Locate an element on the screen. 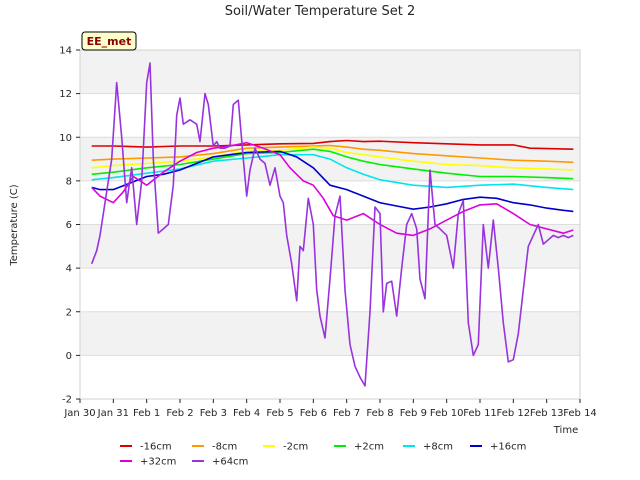  x-tick-label: Feb 2 is located at coordinates (179, 413).